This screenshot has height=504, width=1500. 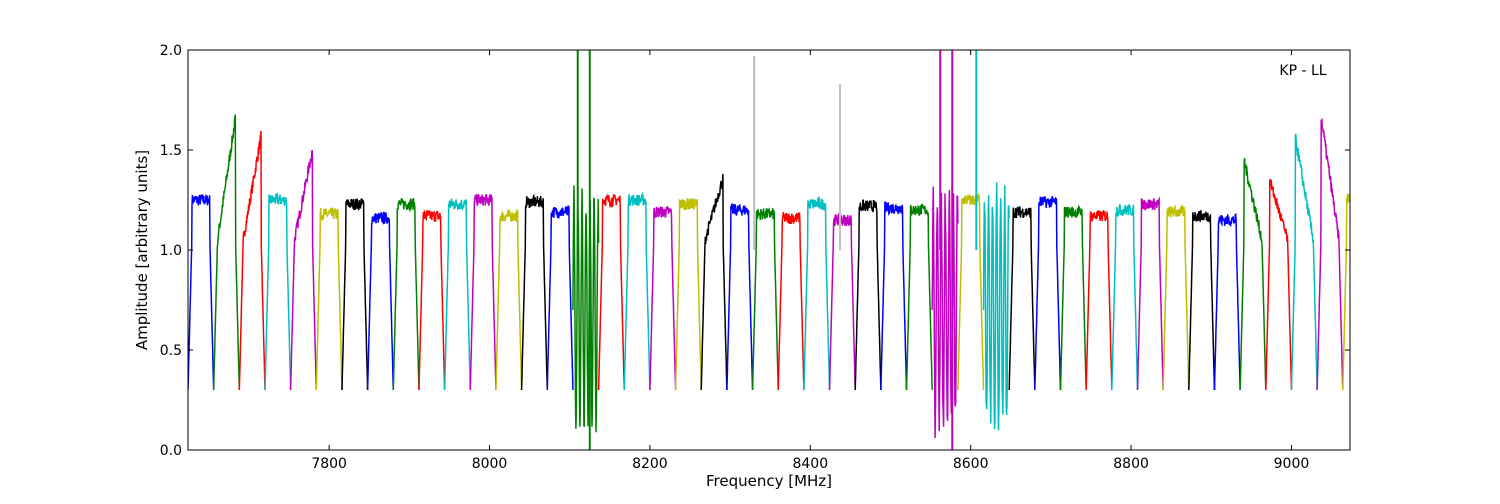 What do you see at coordinates (171, 351) in the screenshot?
I see `y-tick-label: 0.5` at bounding box center [171, 351].